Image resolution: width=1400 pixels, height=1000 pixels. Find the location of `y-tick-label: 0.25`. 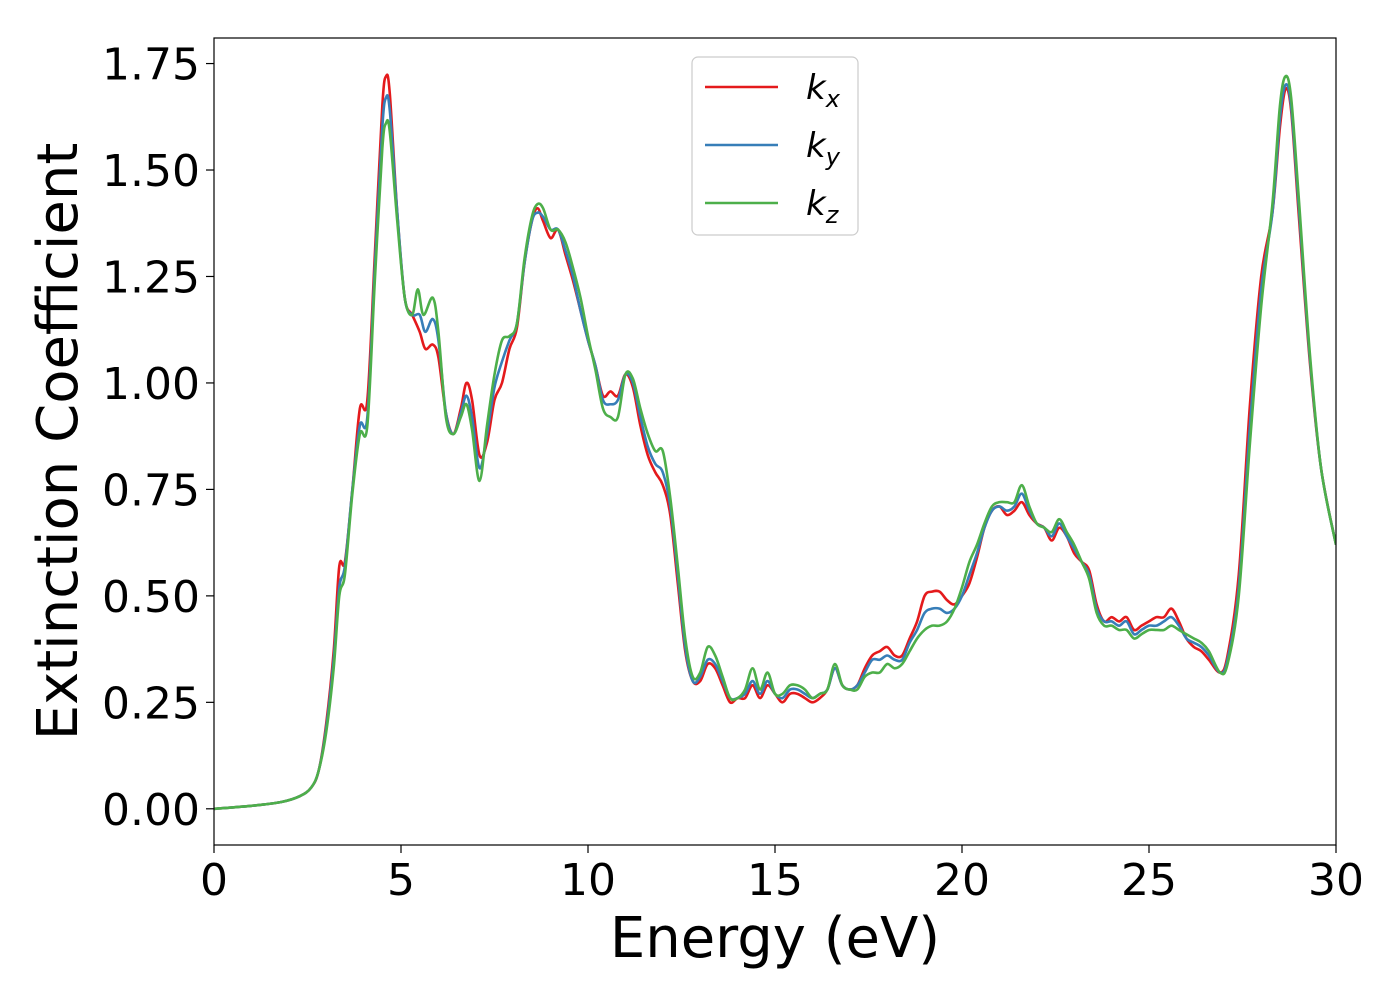

y-tick-label: 0.25 is located at coordinates (151, 703).